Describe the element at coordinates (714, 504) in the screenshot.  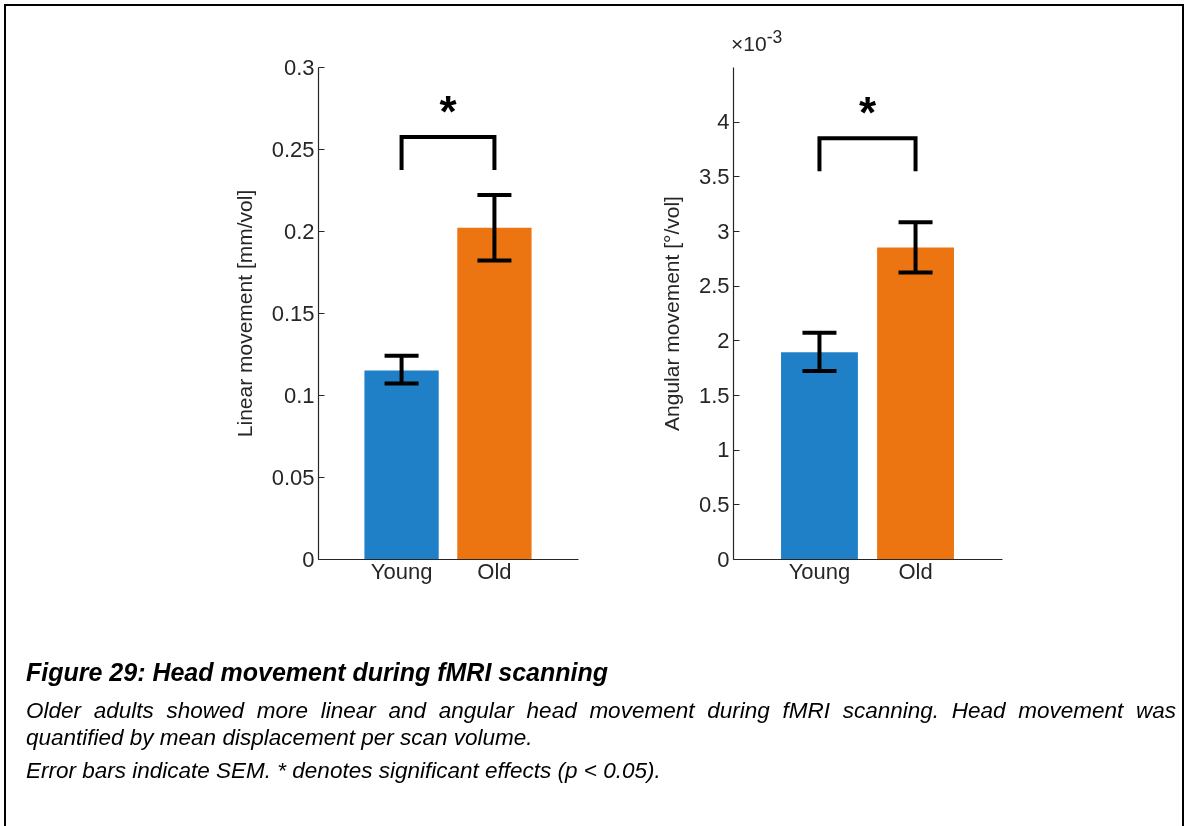
I see `y-tick-label: 0.5` at that location.